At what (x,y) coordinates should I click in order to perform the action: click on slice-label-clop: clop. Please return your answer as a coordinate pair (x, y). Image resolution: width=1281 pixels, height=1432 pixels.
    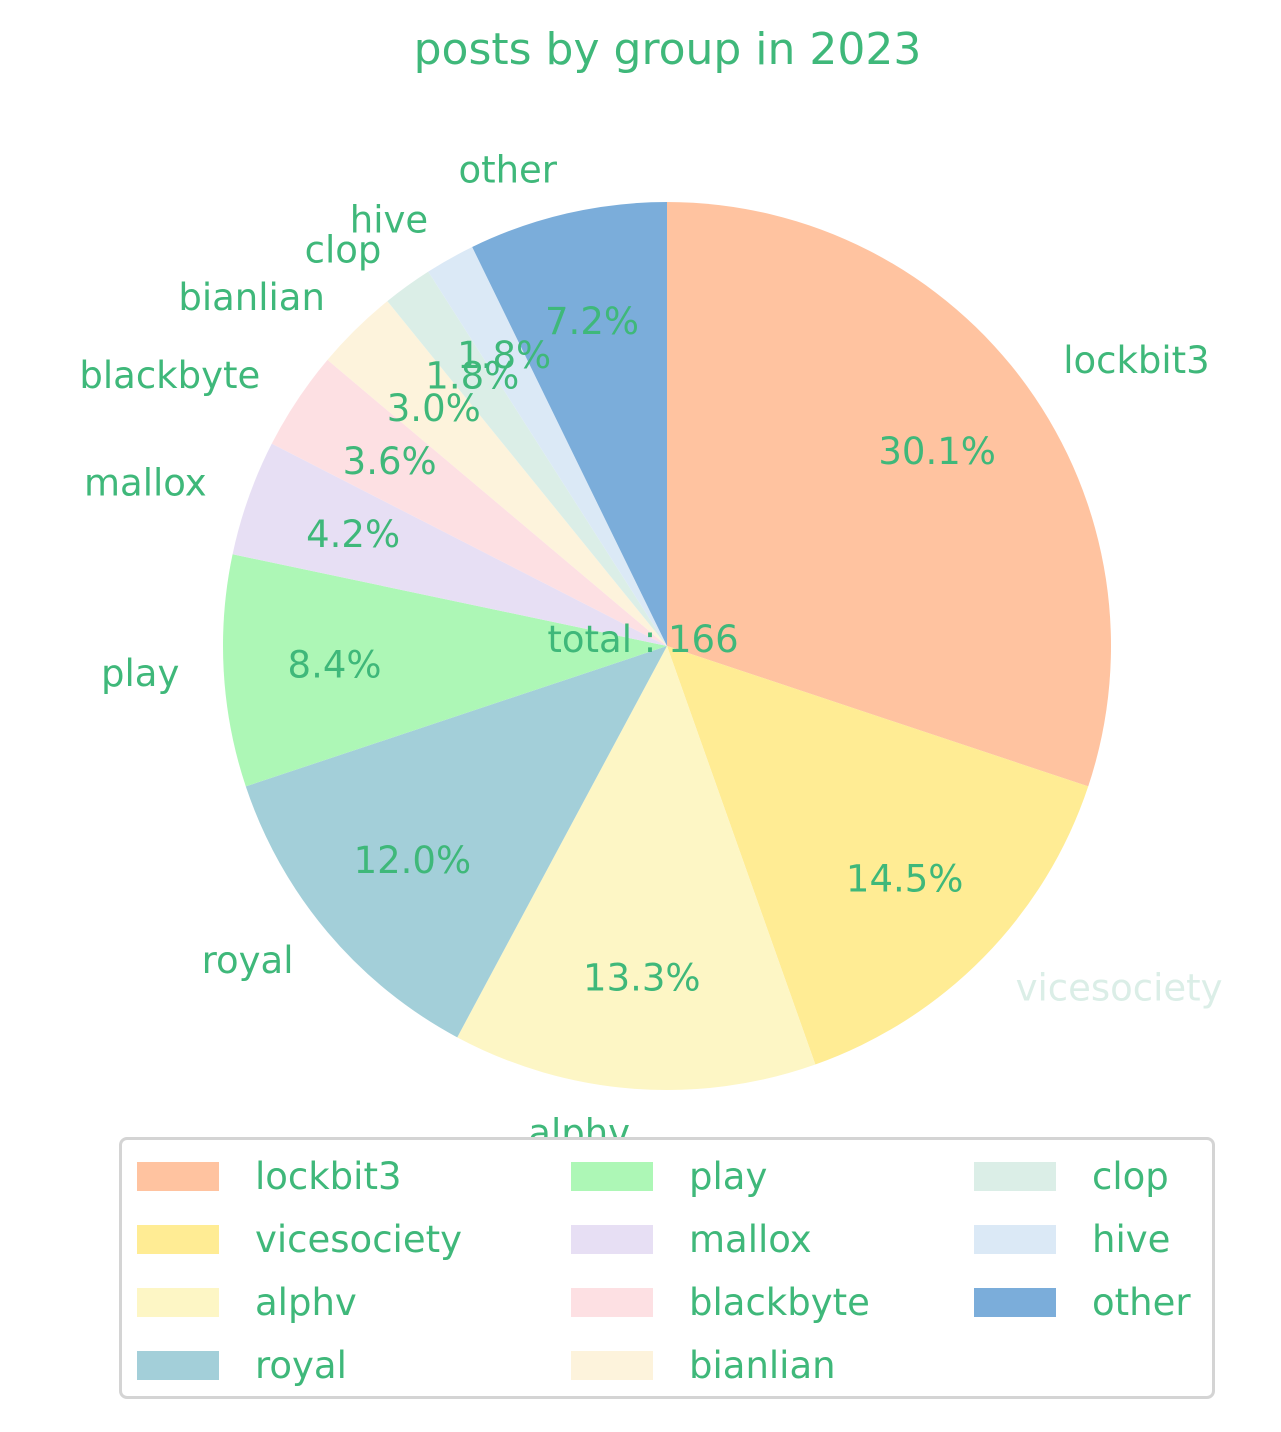
    Looking at the image, I should click on (343, 249).